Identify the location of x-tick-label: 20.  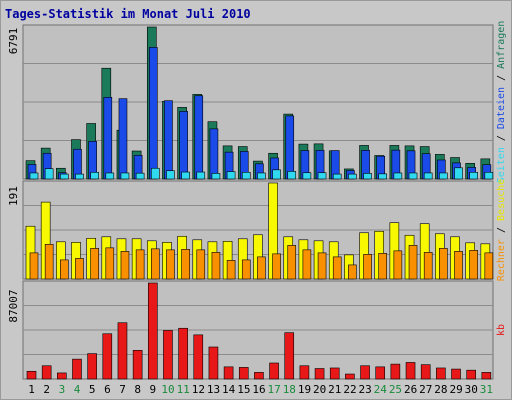
(319, 389).